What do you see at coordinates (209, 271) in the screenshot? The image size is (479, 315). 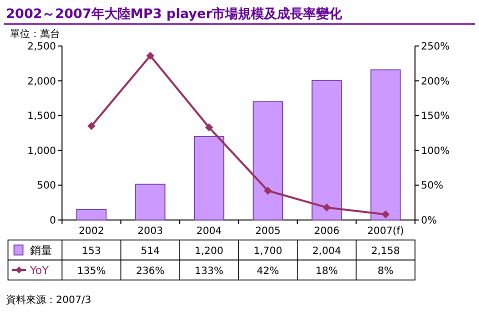 I see `data-label: 133%` at bounding box center [209, 271].